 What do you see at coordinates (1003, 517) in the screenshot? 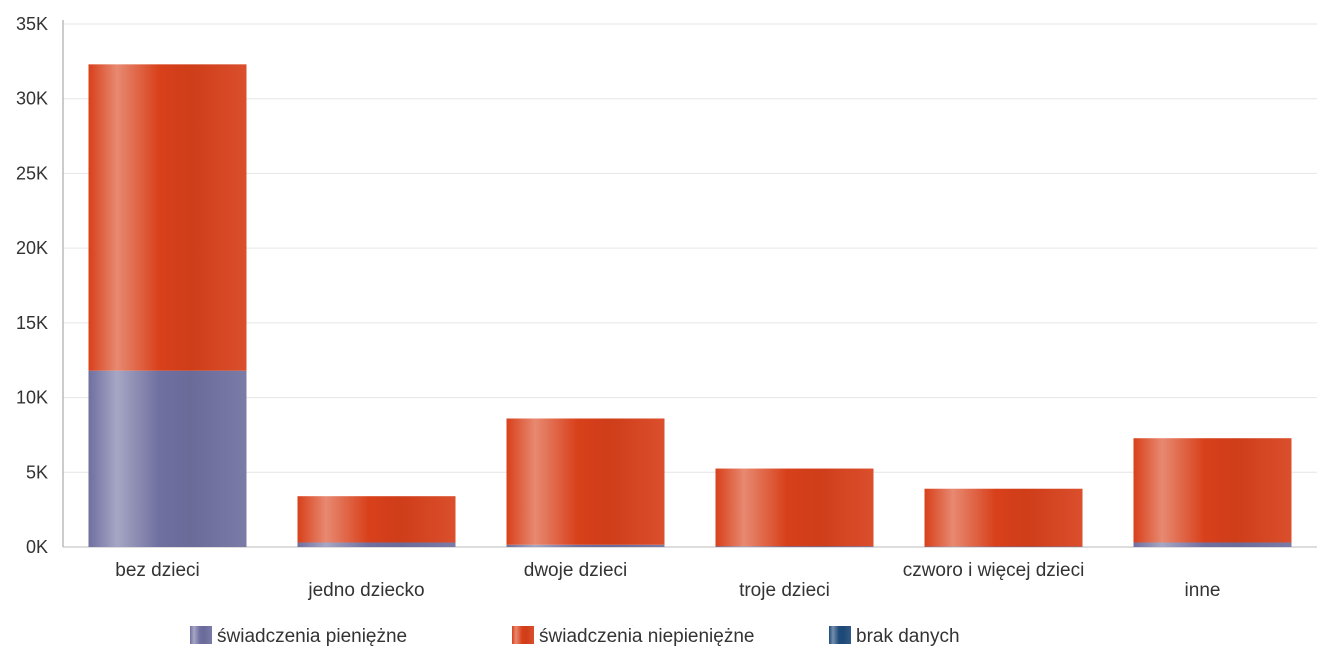
I see `bar-swiadczenia-niepieniezne-czworo-i-wiecej-dzieci` at bounding box center [1003, 517].